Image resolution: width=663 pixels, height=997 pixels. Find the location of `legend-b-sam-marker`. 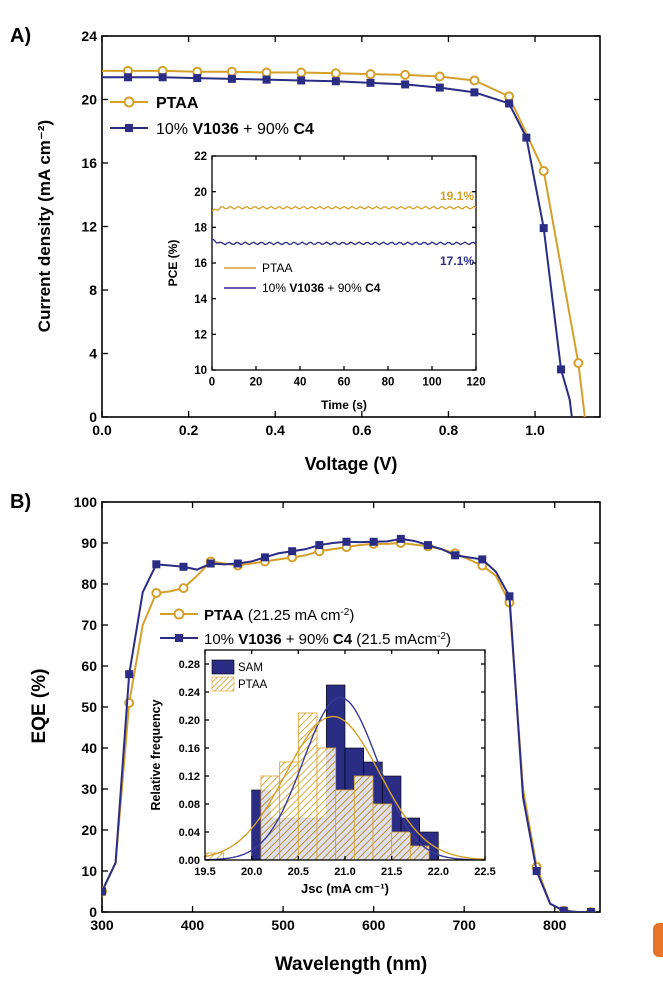

legend-b-sam-marker is located at coordinates (179, 638).